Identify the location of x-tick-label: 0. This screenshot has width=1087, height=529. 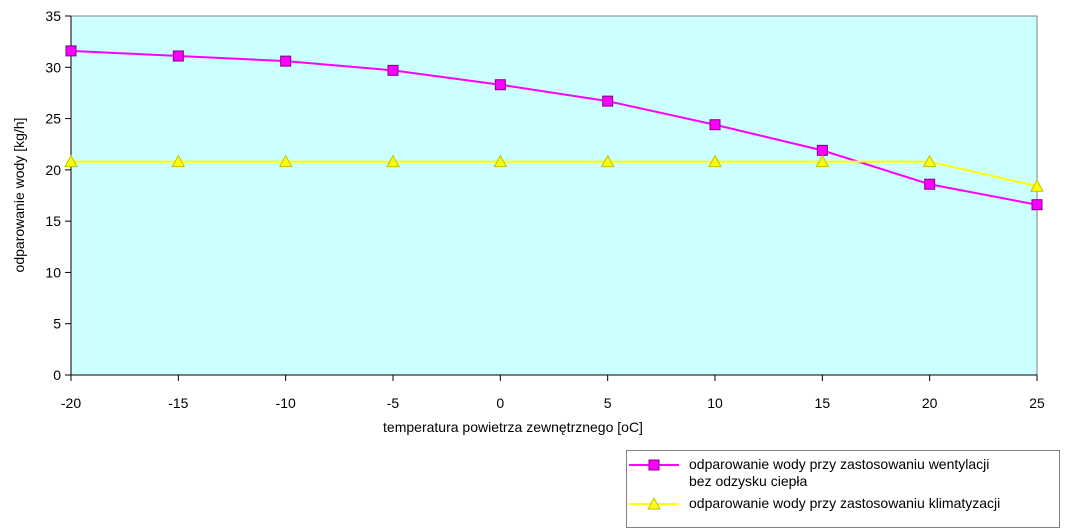
(500, 403).